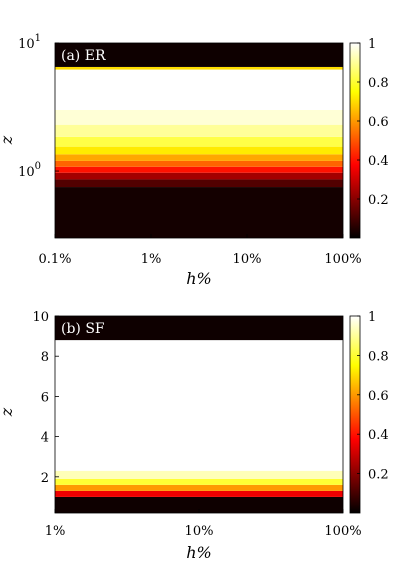  Describe the element at coordinates (83, 56) in the screenshot. I see `panel-label: (a) ER` at that location.